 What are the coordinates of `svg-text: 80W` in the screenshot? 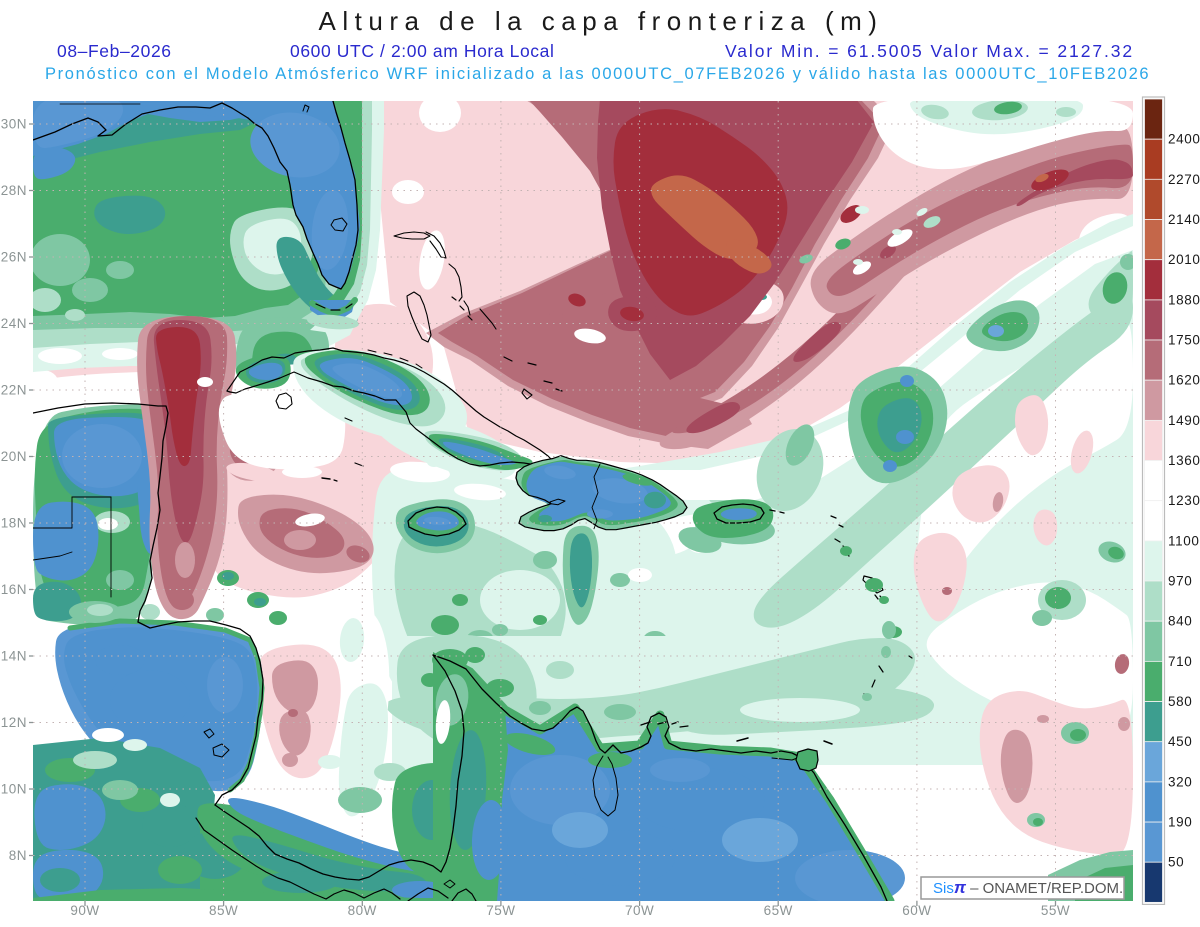 It's located at (362, 910).